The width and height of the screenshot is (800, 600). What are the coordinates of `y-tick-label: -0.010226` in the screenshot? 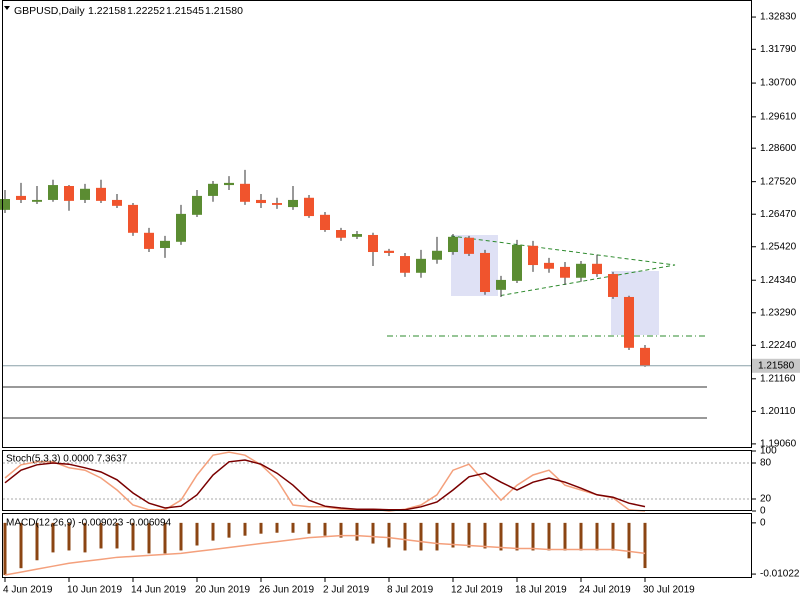 It's located at (780, 574).